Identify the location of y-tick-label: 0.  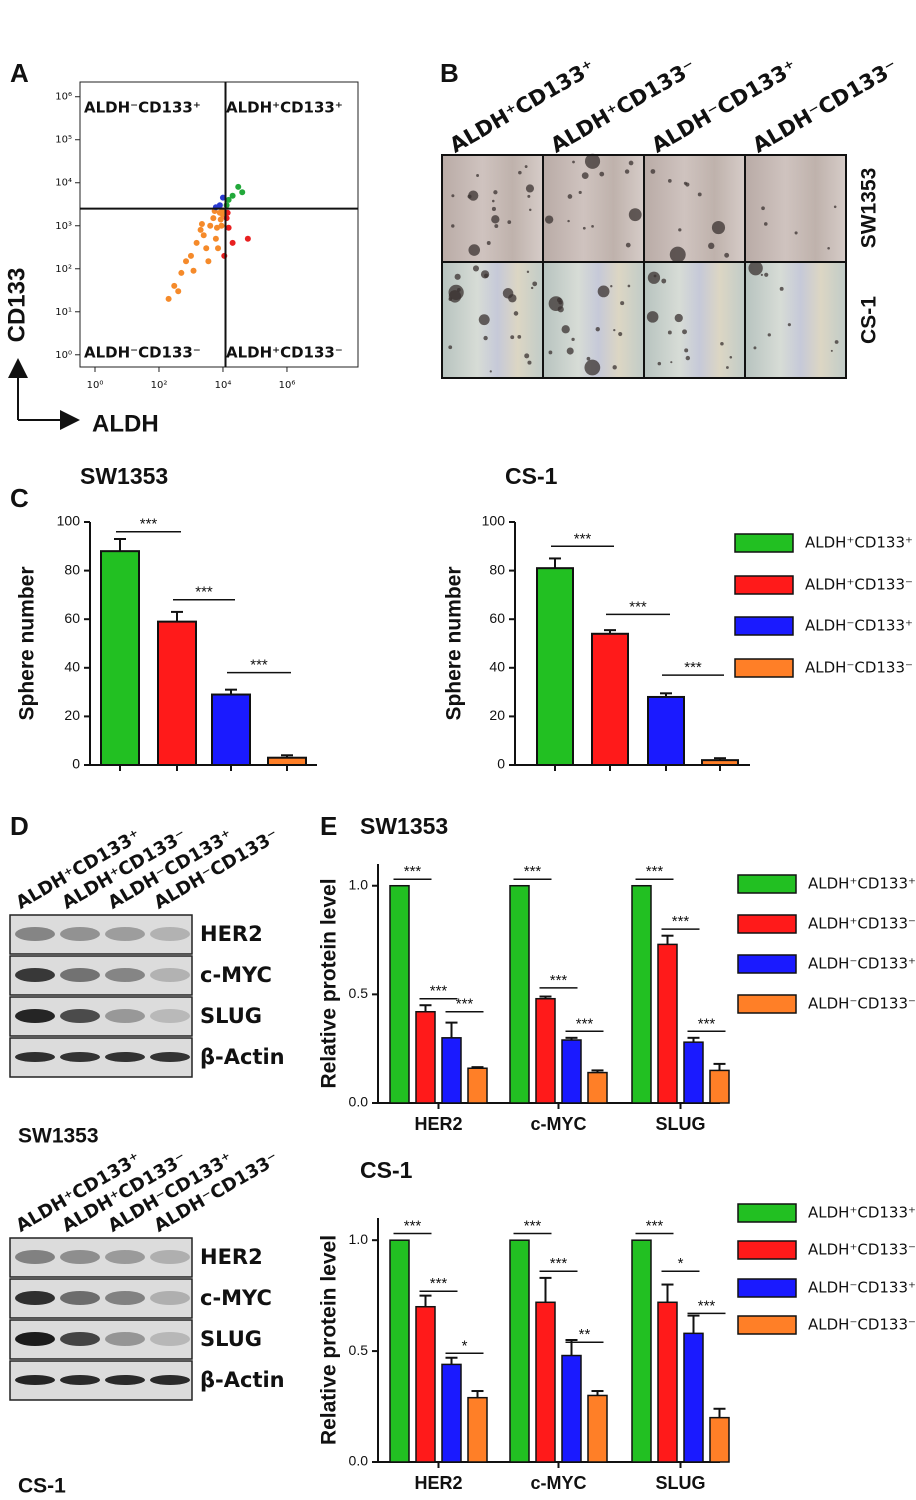
(76, 764).